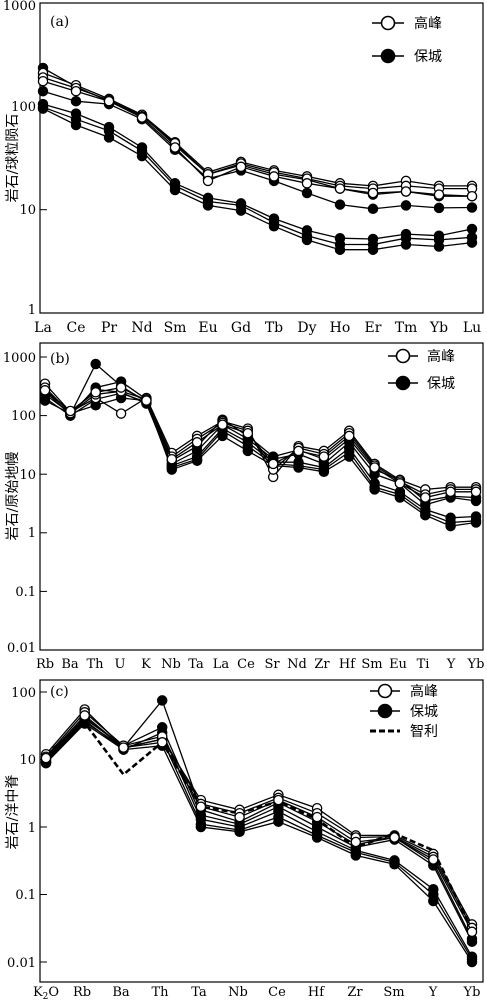  Describe the element at coordinates (316, 992) in the screenshot. I see `x-tick-label-c-Hf: Hf` at that location.